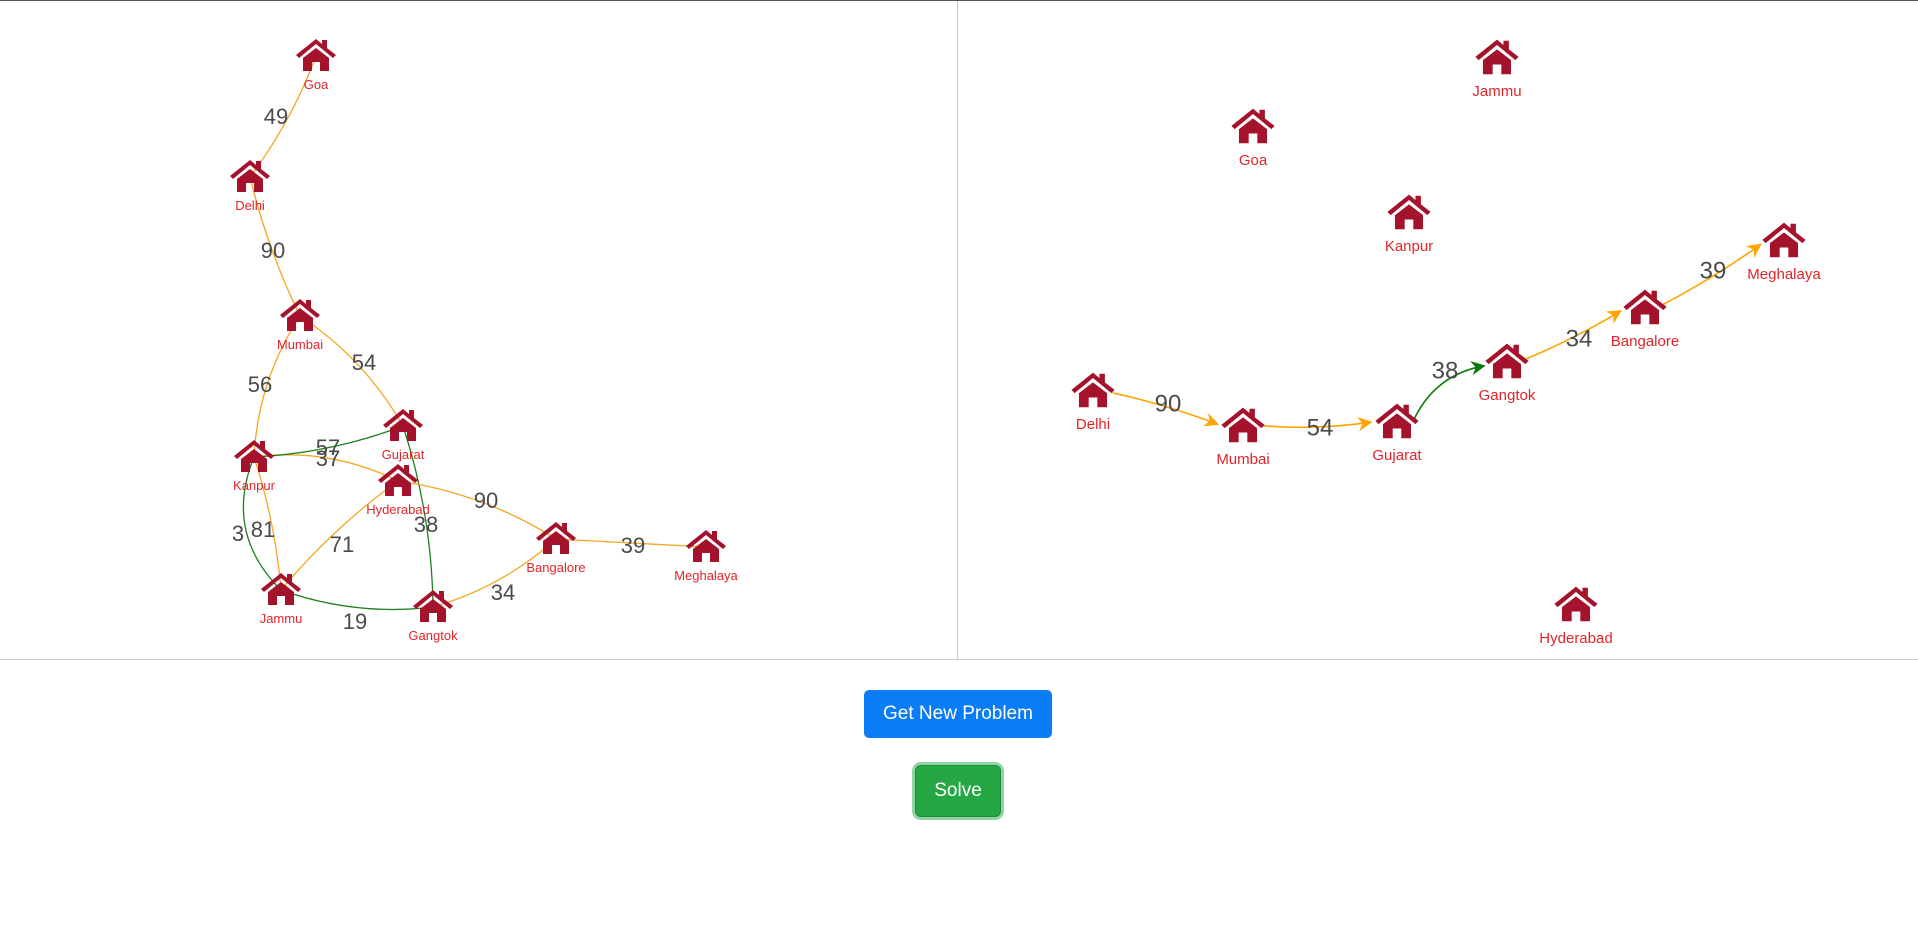 This screenshot has width=1918, height=935. Describe the element at coordinates (1093, 424) in the screenshot. I see `solution-city-label-delhi: Delhi` at that location.